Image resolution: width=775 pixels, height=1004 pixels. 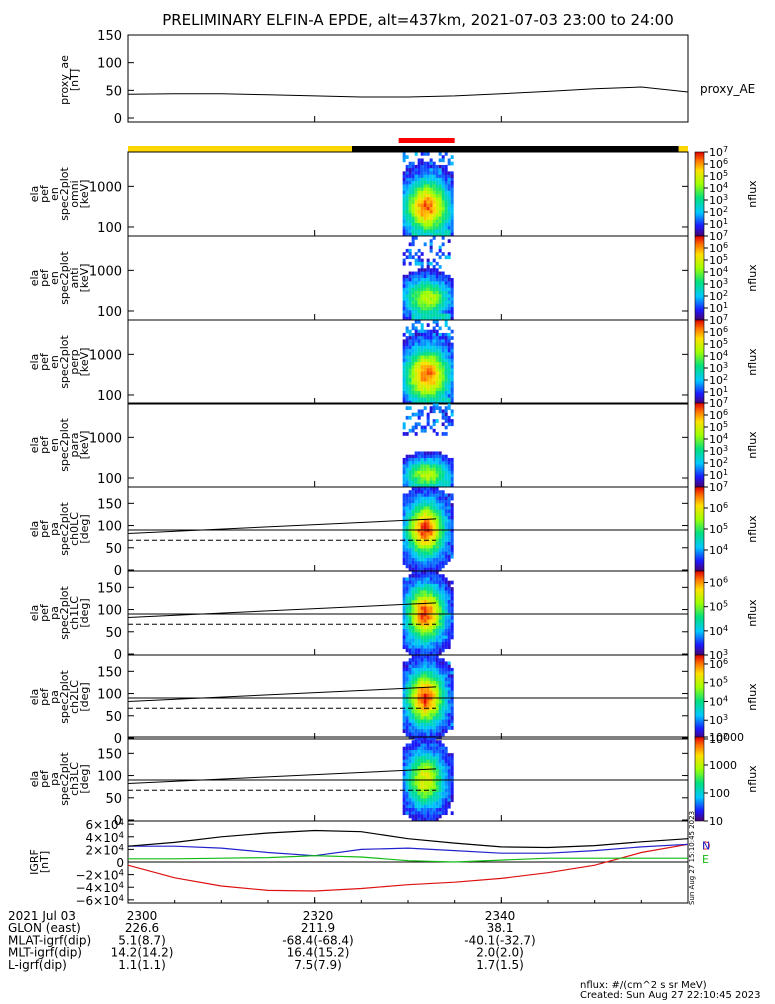 I want to click on orbit-row-label: MLAT-igrf(dip), so click(x=49, y=940).